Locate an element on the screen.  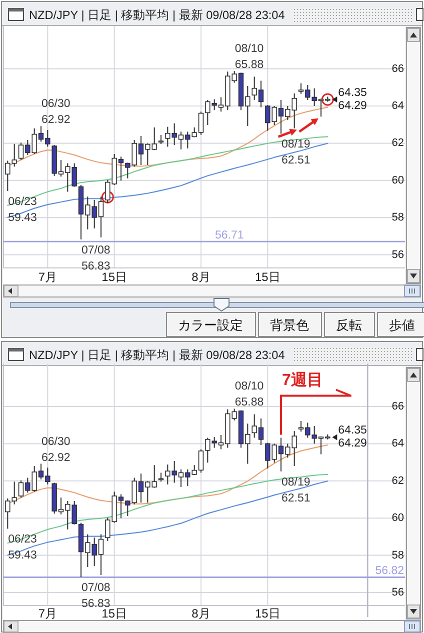
text: 反転 is located at coordinates (349, 325).